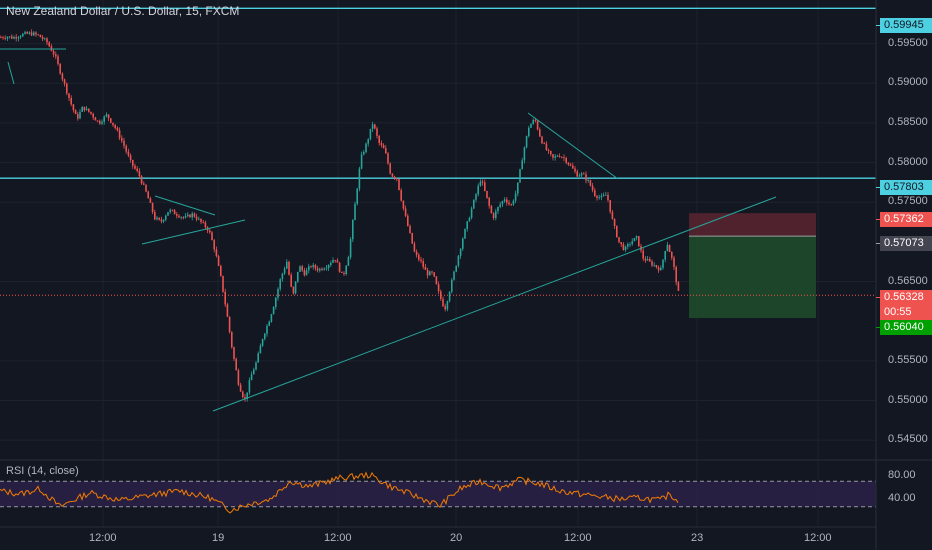  Describe the element at coordinates (578, 538) in the screenshot. I see `time-axis-tick: 12:00` at that location.